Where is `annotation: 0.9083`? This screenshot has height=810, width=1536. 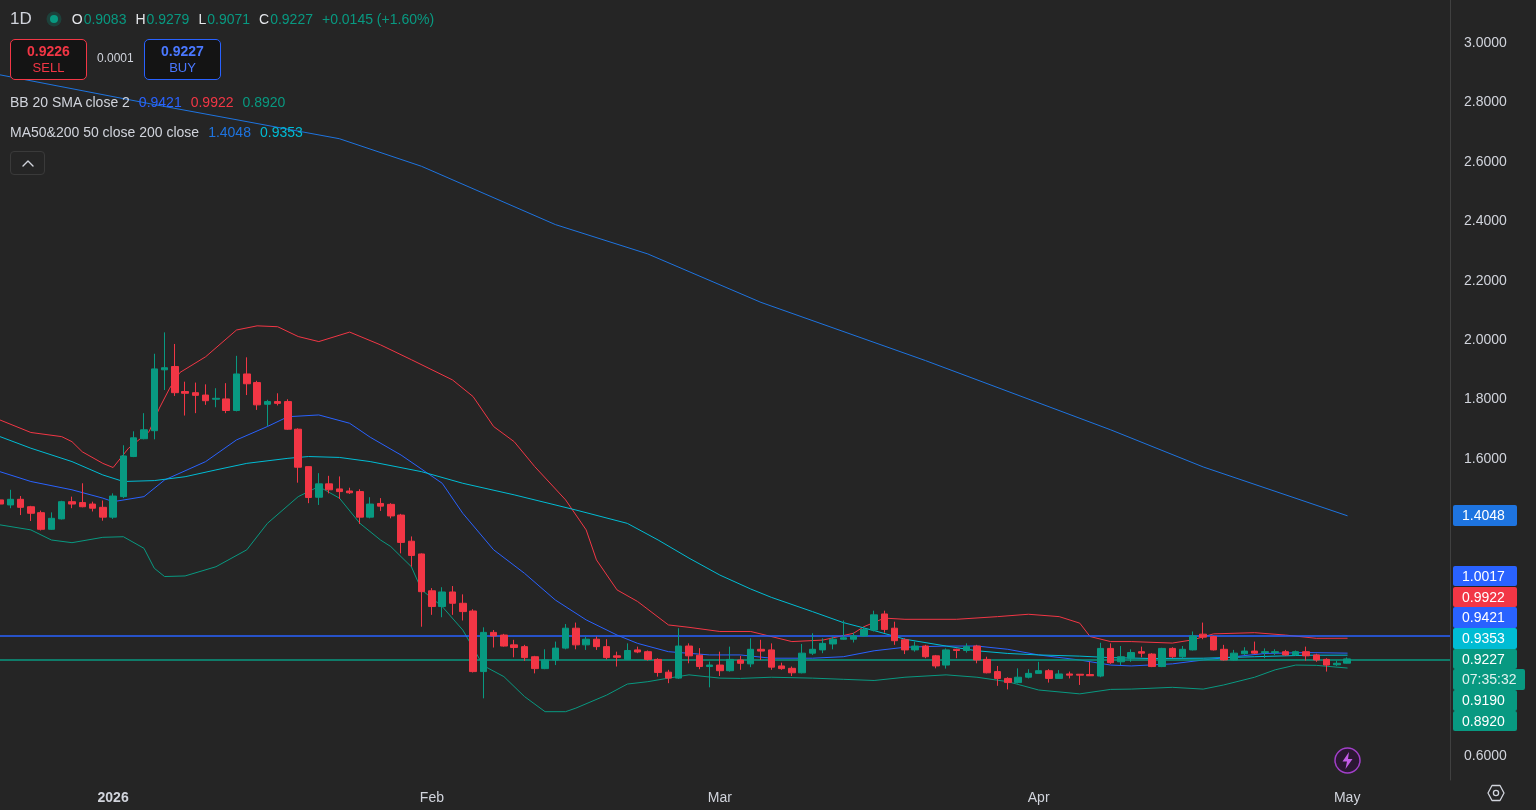
annotation: 0.9083 is located at coordinates (105, 19).